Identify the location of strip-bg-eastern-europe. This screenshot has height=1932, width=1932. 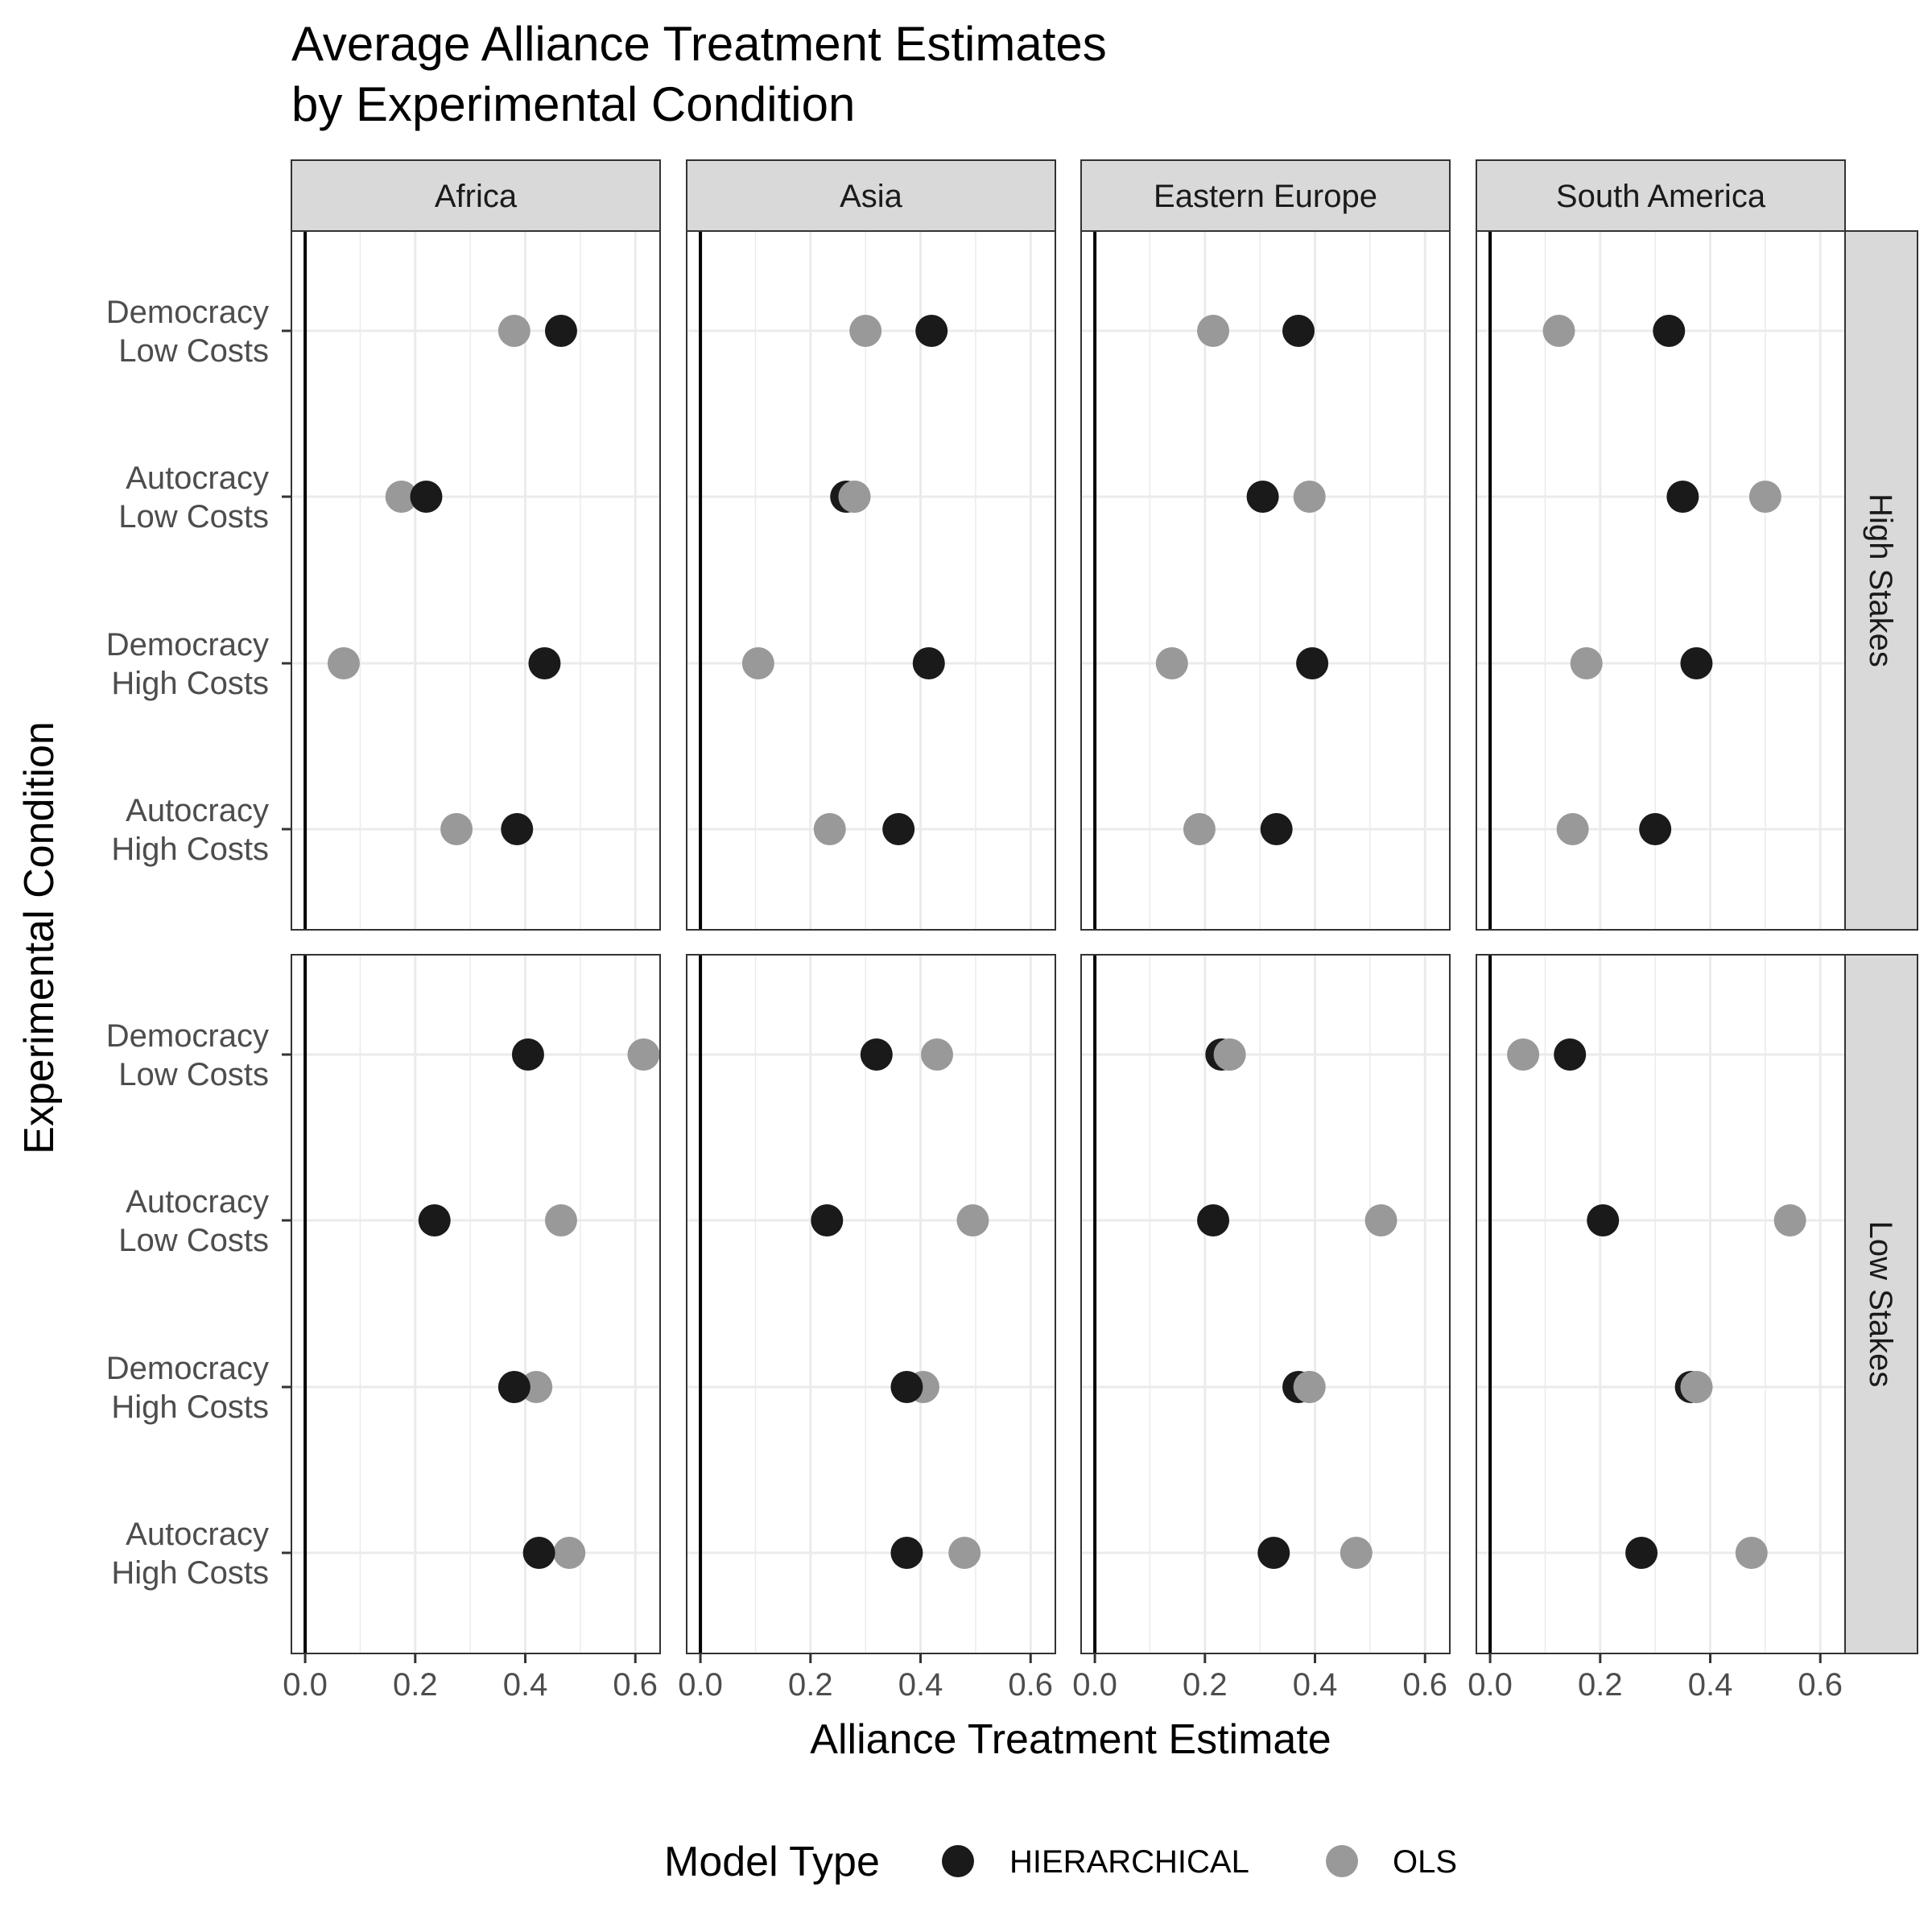
(1265, 195).